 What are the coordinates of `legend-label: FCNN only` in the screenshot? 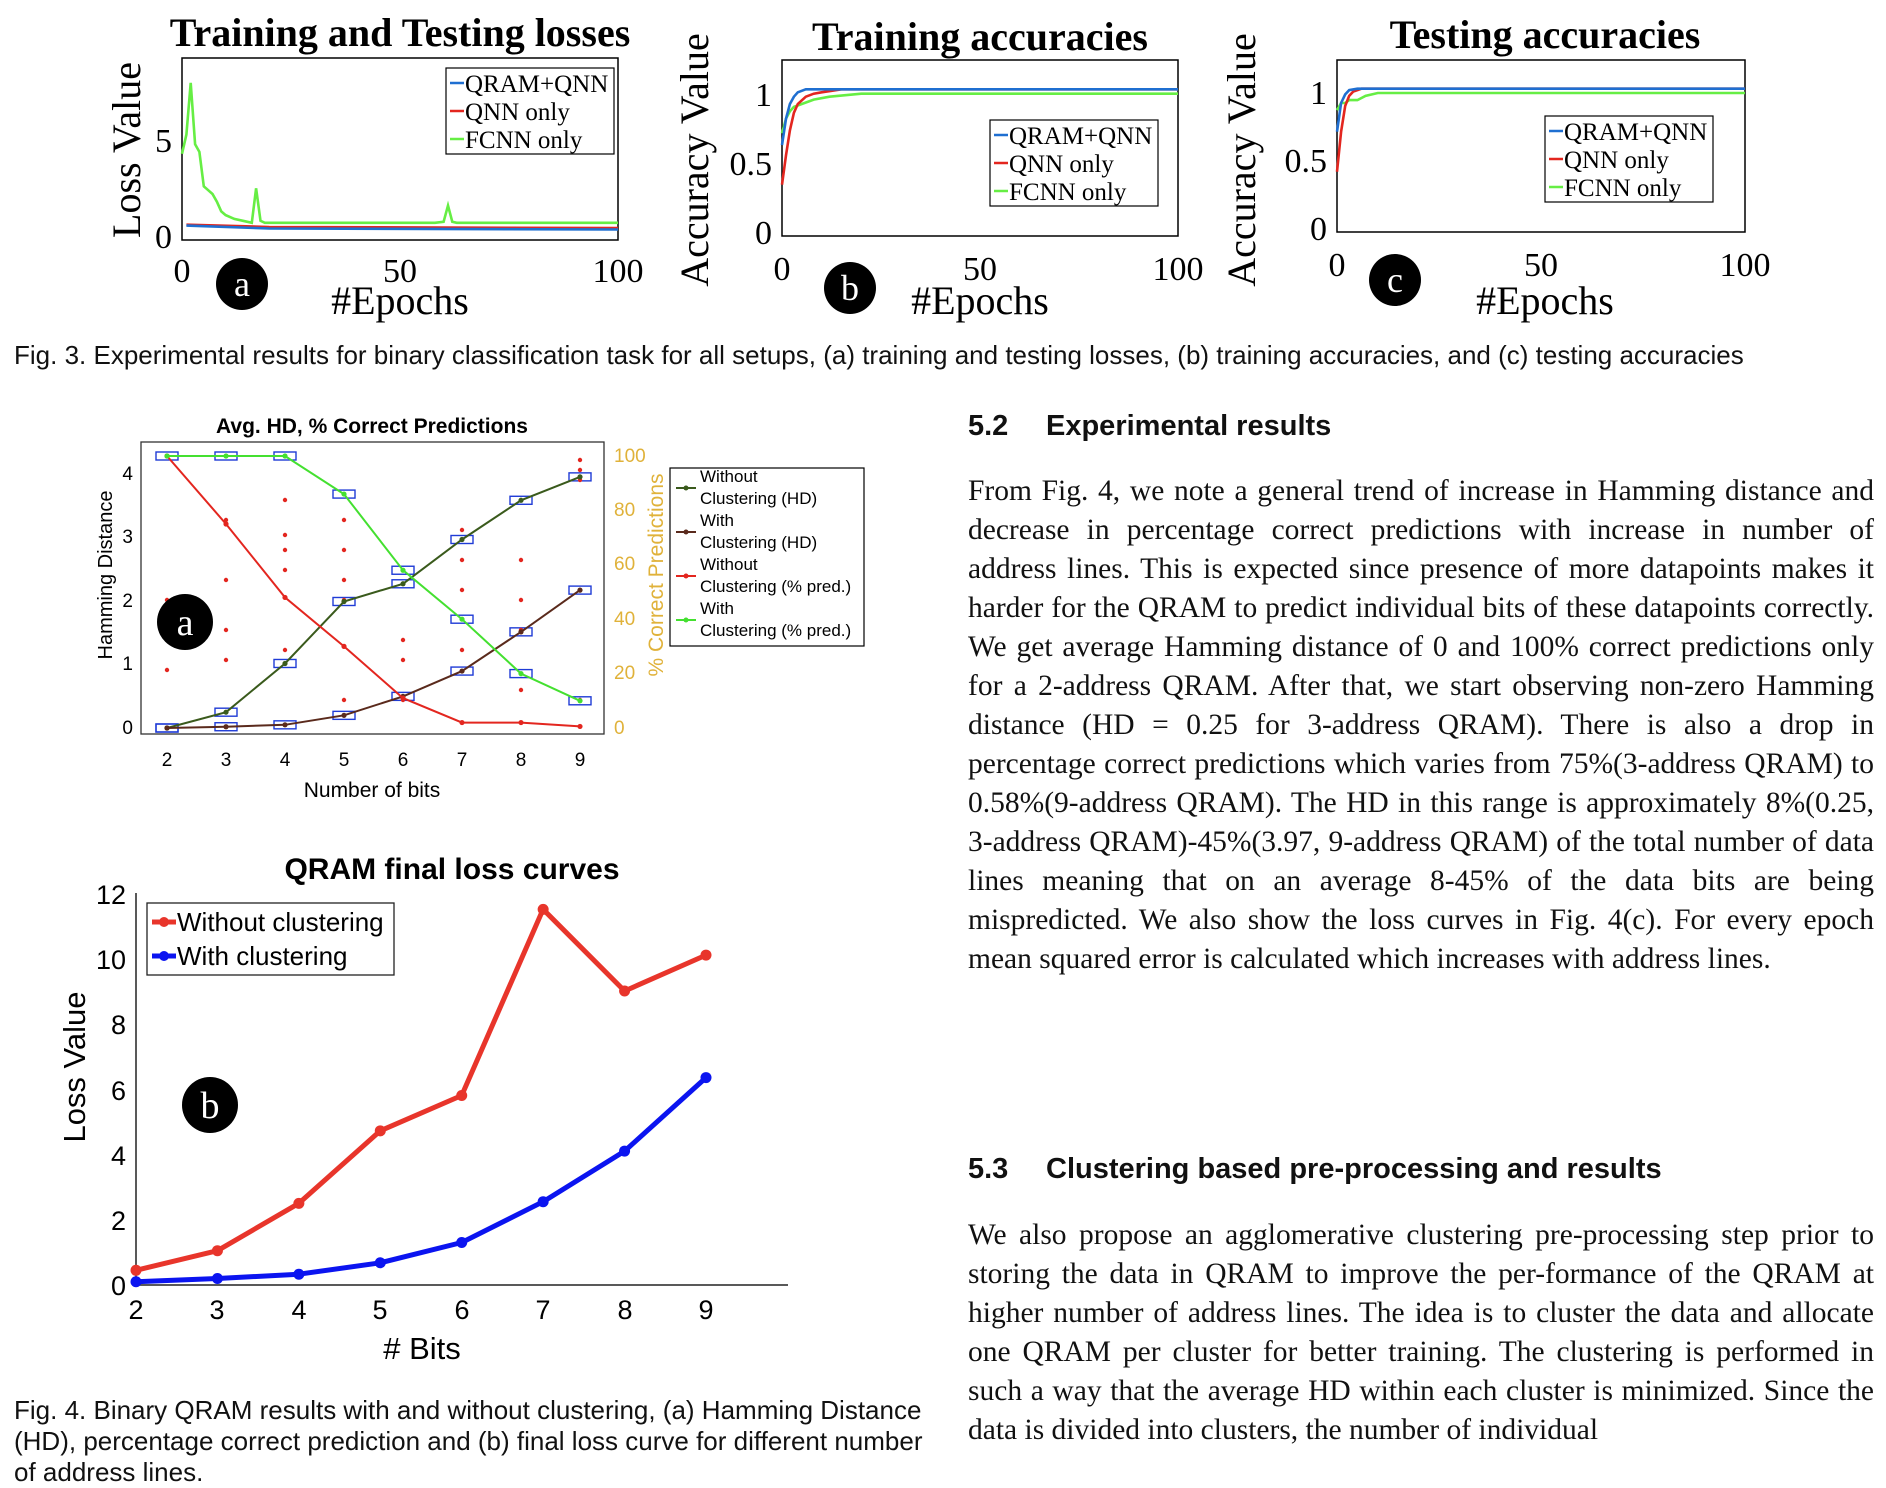 It's located at (1068, 192).